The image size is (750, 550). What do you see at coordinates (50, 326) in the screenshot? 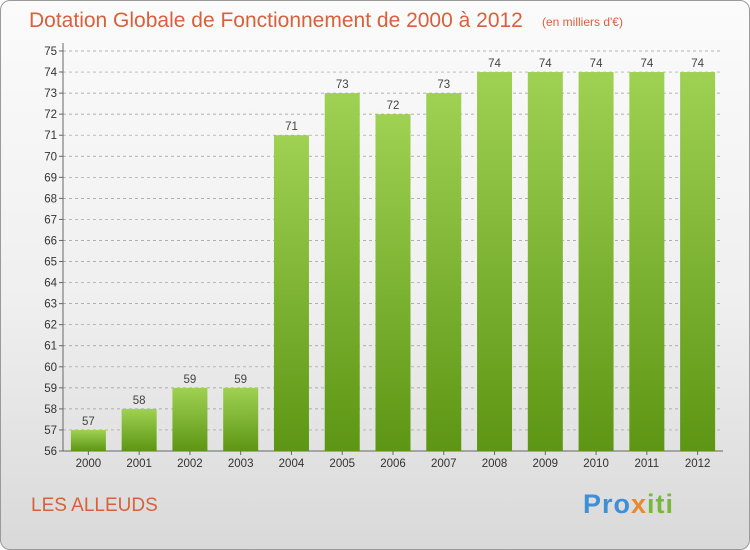
I see `y-tick-label: 62` at bounding box center [50, 326].